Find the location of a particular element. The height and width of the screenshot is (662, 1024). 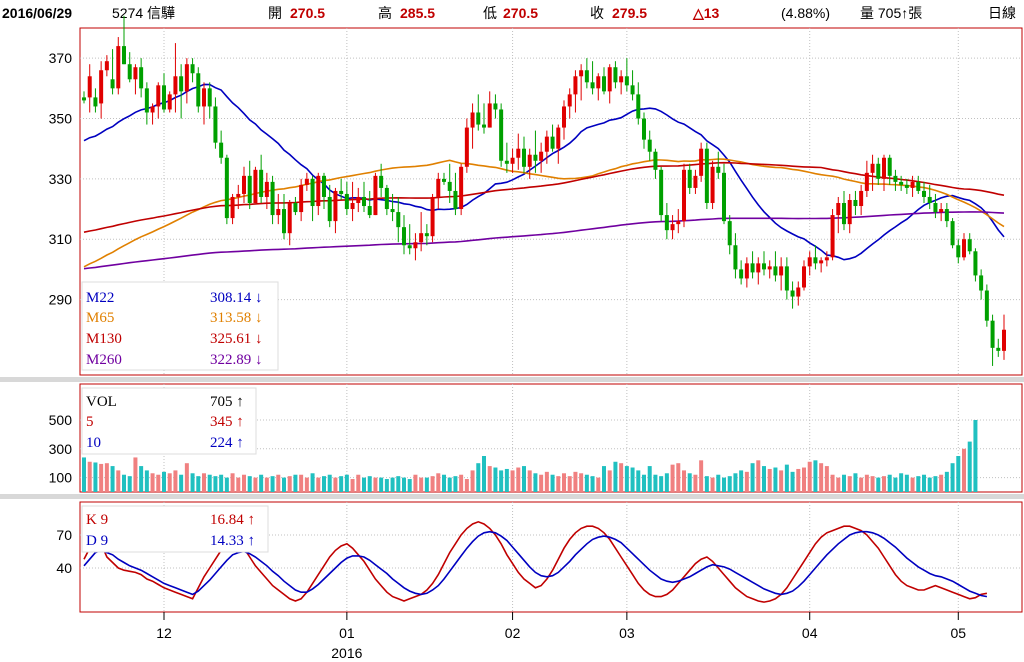

volume-tick-label: 300 is located at coordinates (61, 449).